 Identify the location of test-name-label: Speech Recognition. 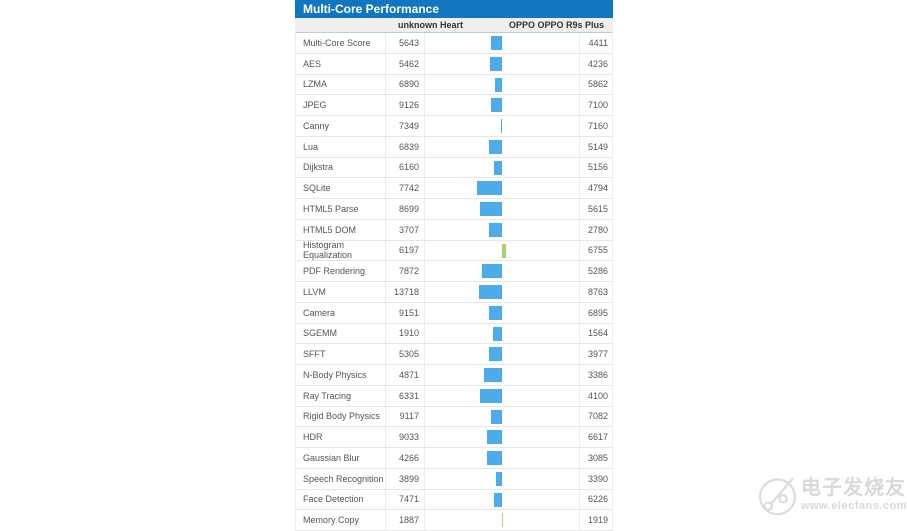
(341, 478).